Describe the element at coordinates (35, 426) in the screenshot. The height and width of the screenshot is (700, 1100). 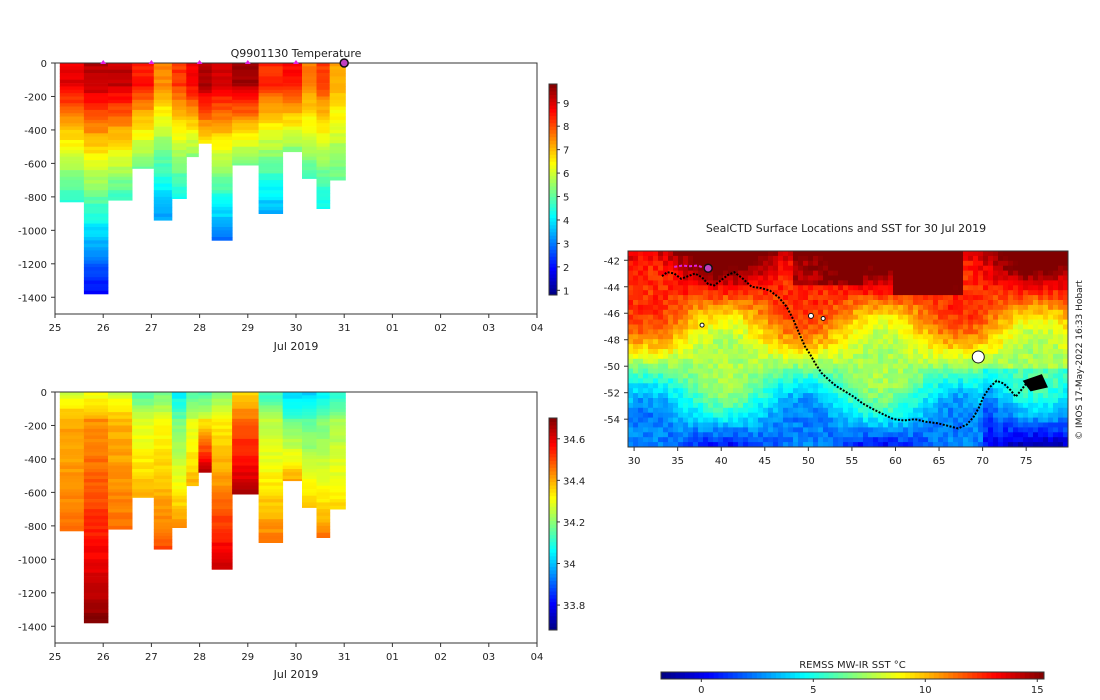
I see `y-tick-label: -200` at that location.